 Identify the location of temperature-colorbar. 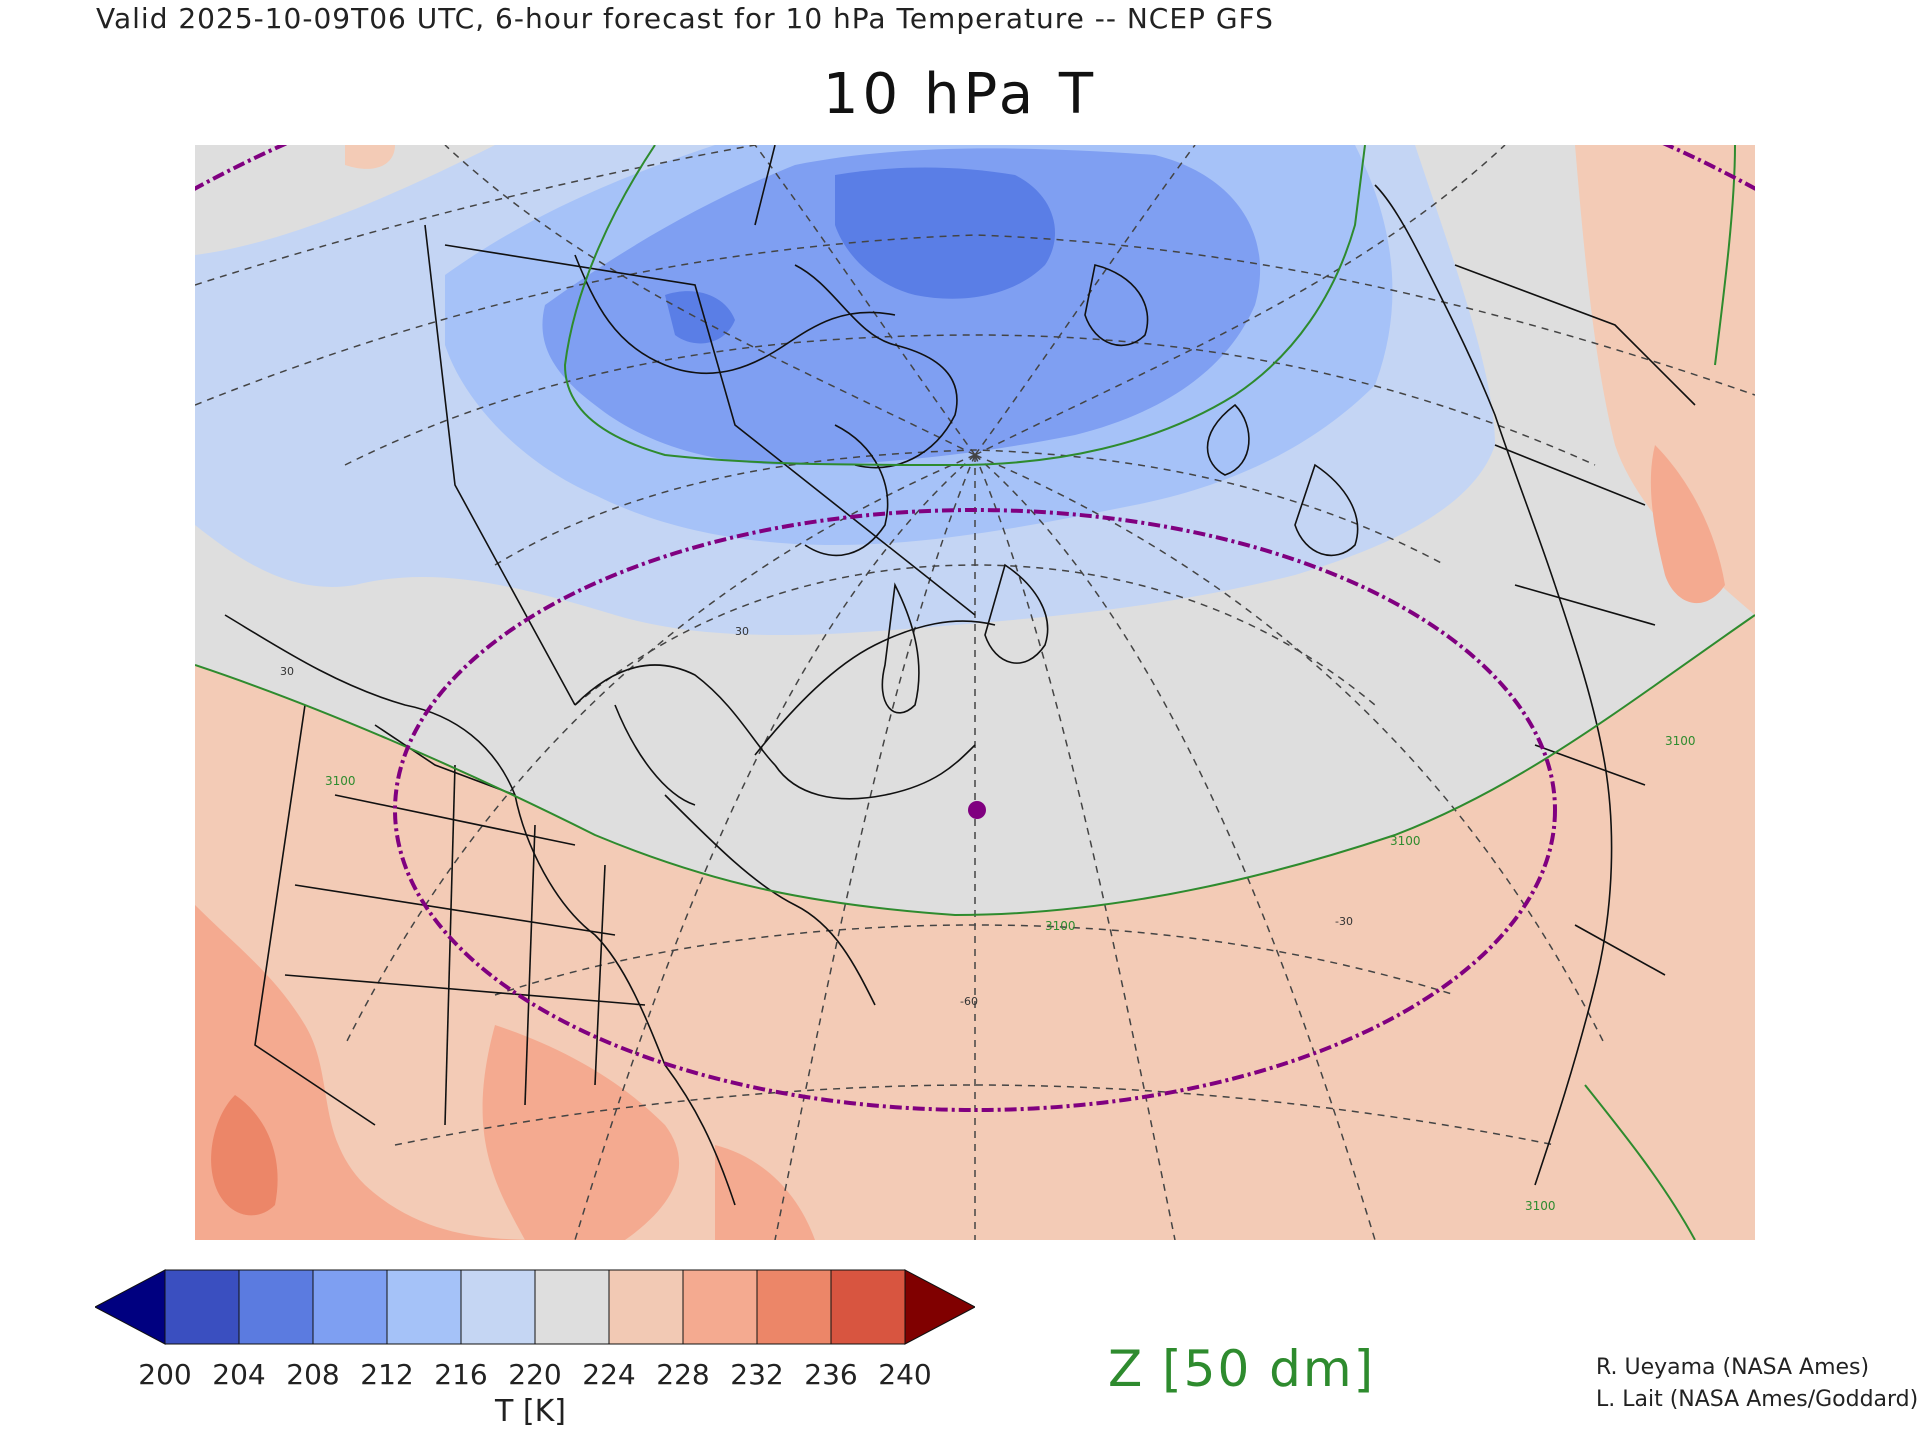
(535, 1307).